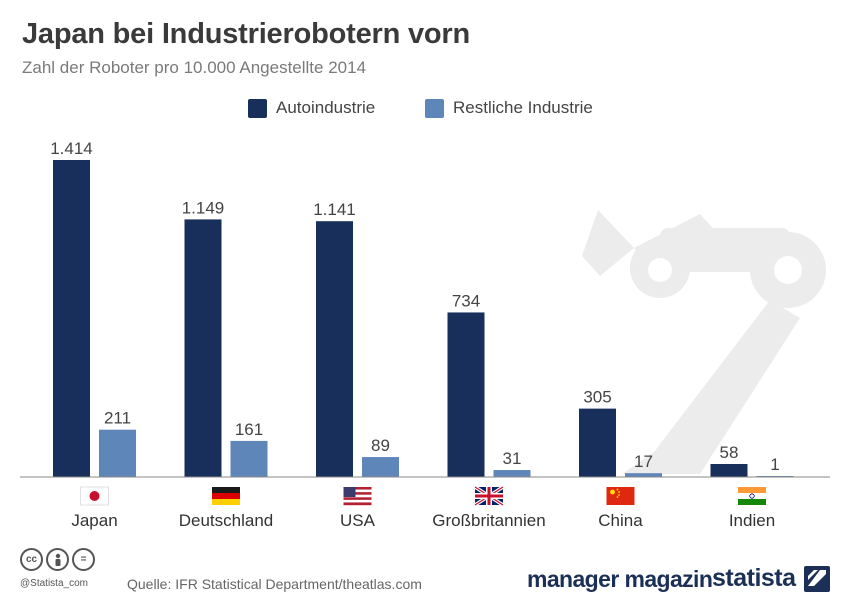 This screenshot has height=604, width=850. Describe the element at coordinates (334, 209) in the screenshot. I see `value-label-auto-usa: 1.141` at that location.